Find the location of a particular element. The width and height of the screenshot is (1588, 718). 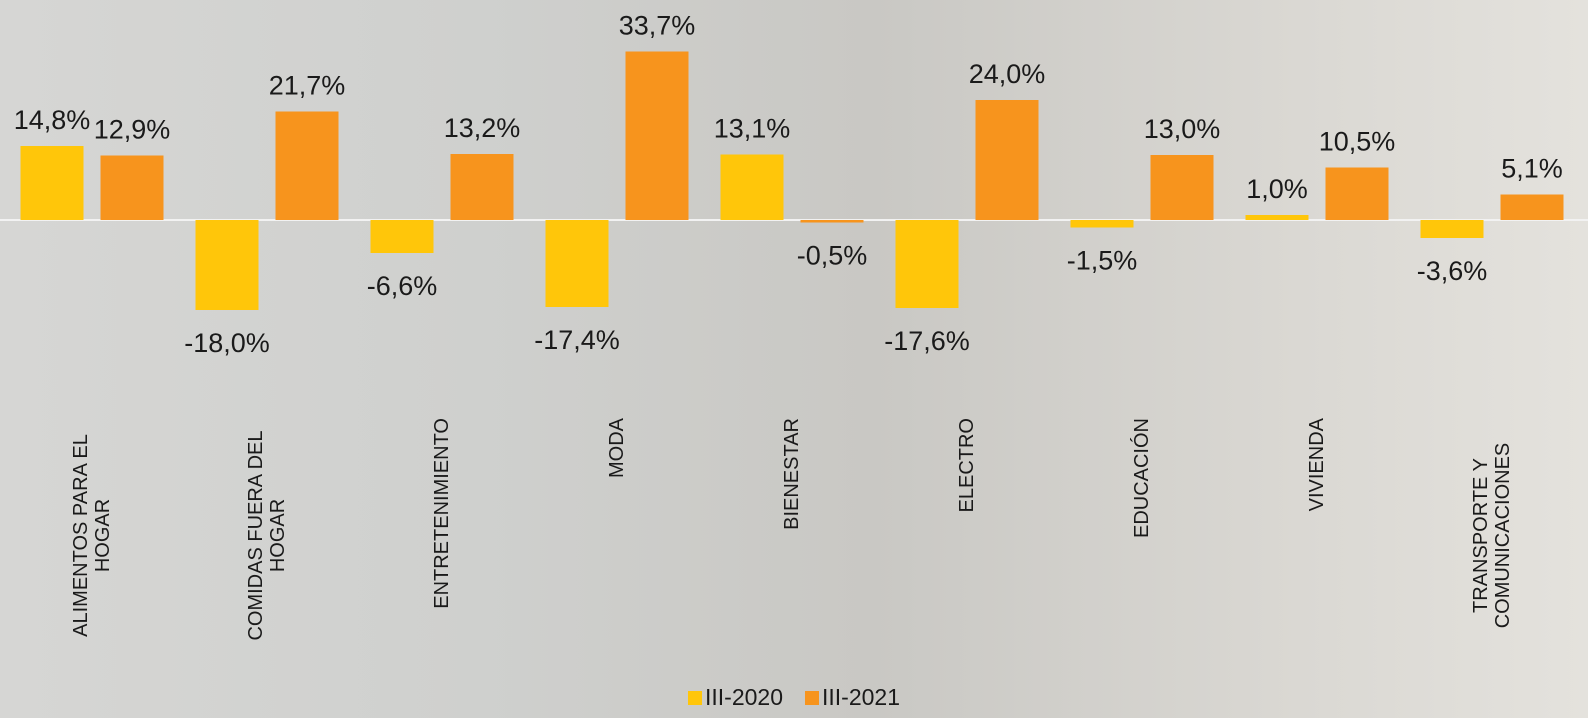

value-label: -18,0% is located at coordinates (227, 343).